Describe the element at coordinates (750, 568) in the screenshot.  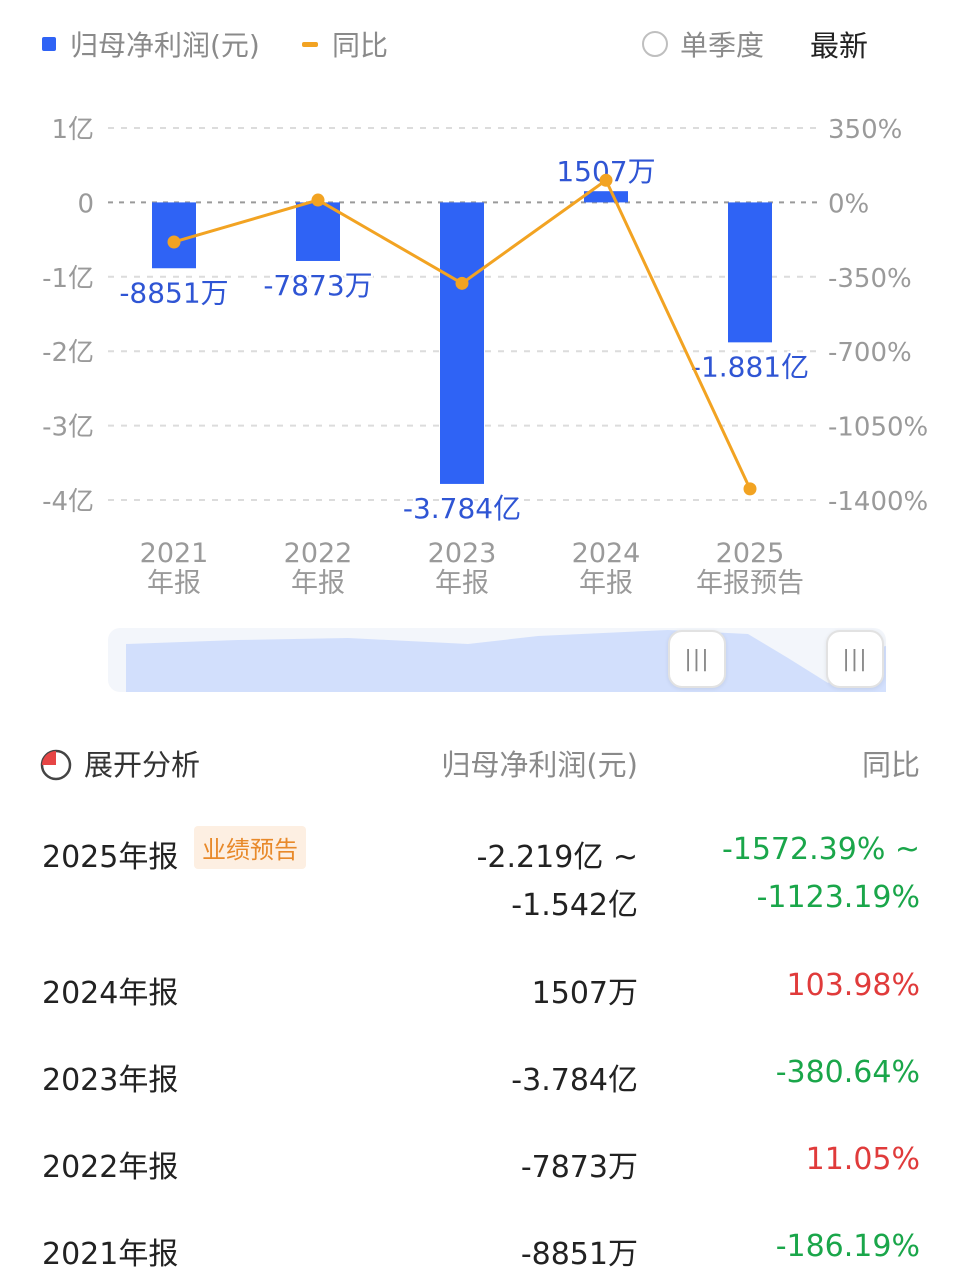
I see `x-tick-label: 2025 年报预告` at that location.